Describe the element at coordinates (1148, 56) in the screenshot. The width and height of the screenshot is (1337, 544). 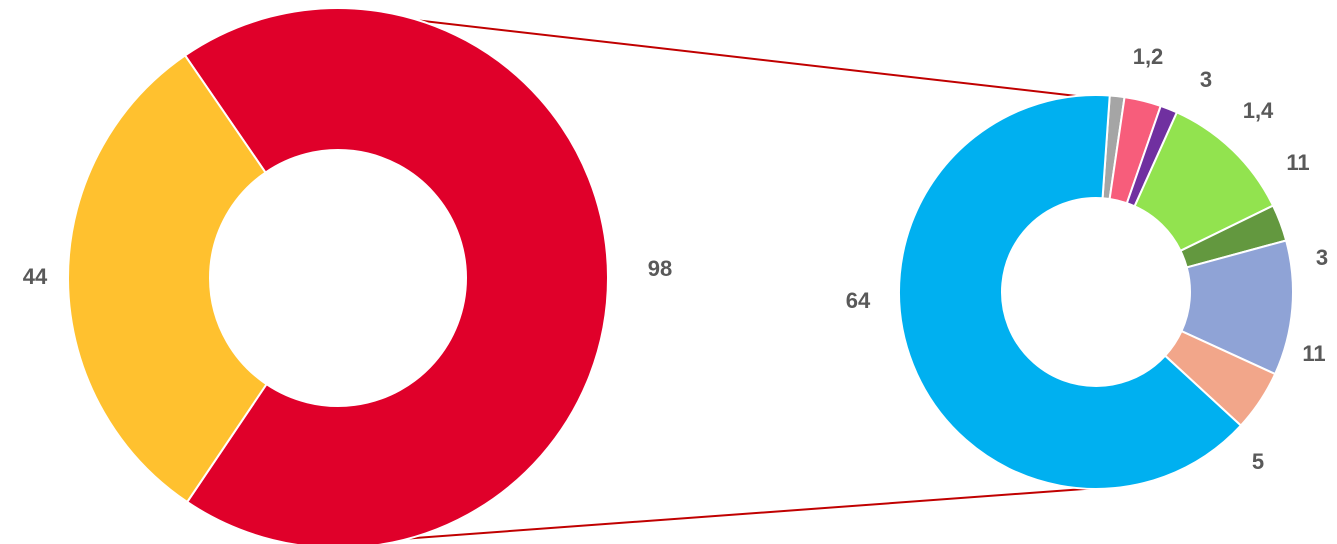
I see `data-label: 1,2` at that location.